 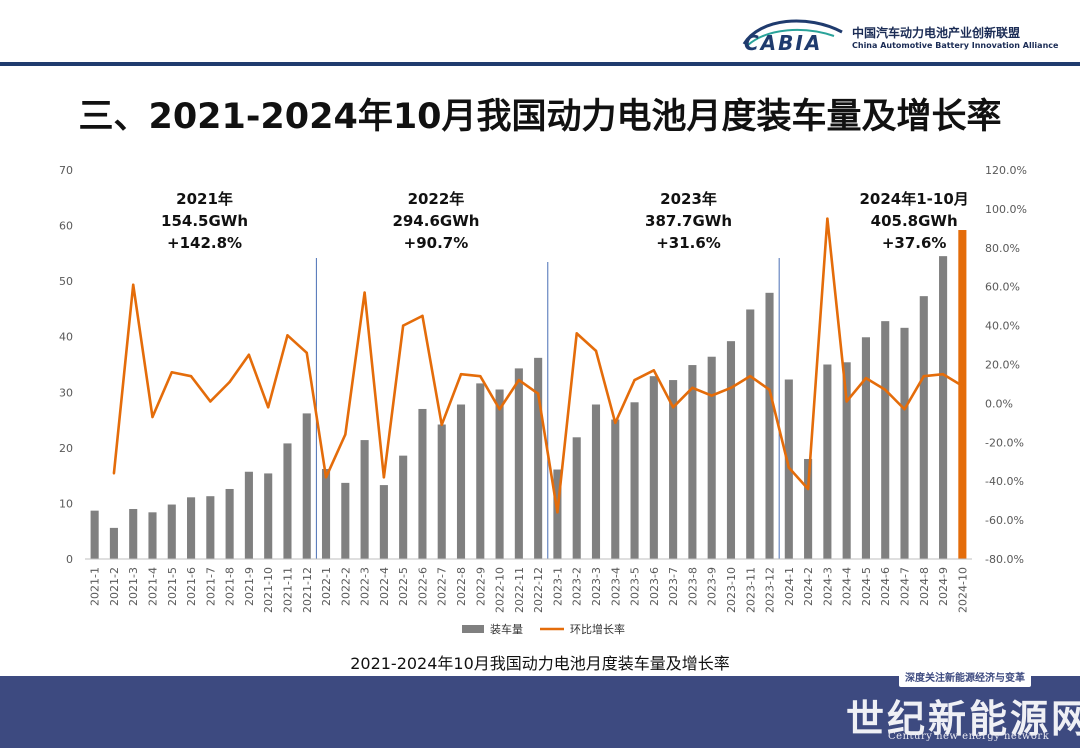 I want to click on right-tick--20.0%: -20.0%, so click(x=1004, y=442).